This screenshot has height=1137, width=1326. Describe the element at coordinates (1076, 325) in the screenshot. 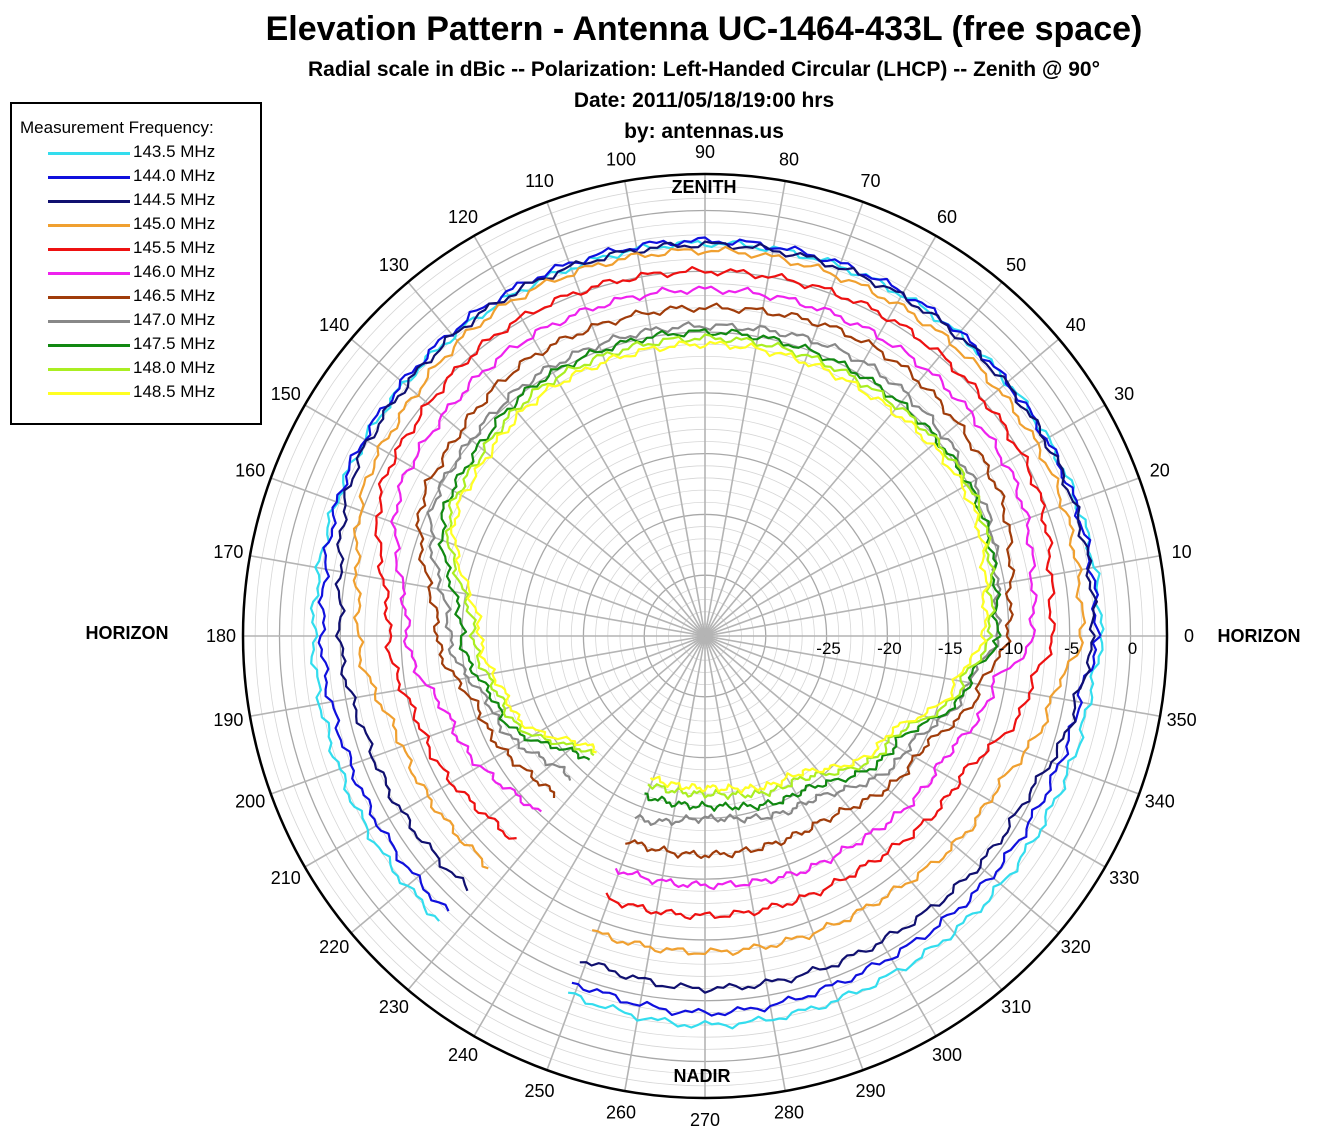

I see `angle-tick-label: 40` at that location.